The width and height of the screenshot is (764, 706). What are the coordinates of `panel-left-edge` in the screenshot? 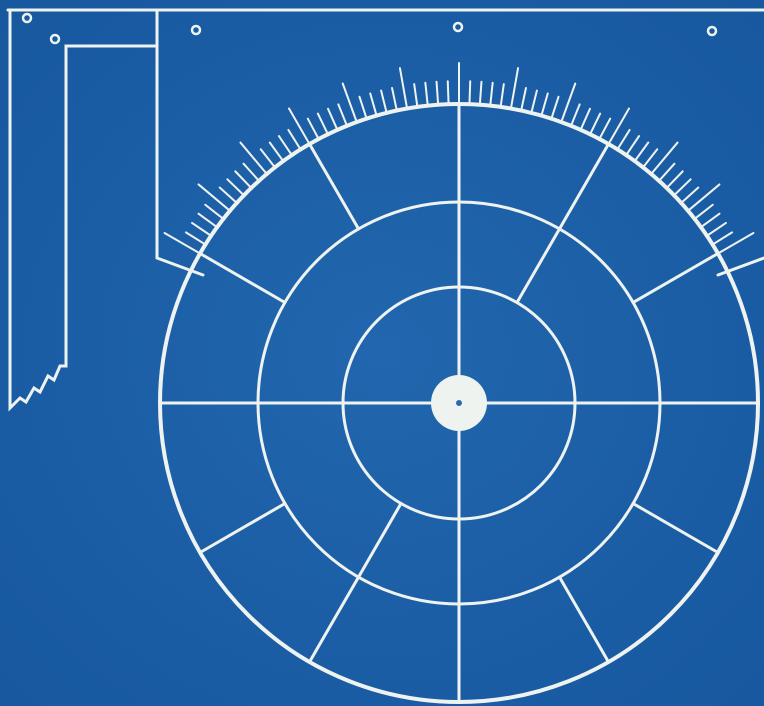 It's located at (180, 142).